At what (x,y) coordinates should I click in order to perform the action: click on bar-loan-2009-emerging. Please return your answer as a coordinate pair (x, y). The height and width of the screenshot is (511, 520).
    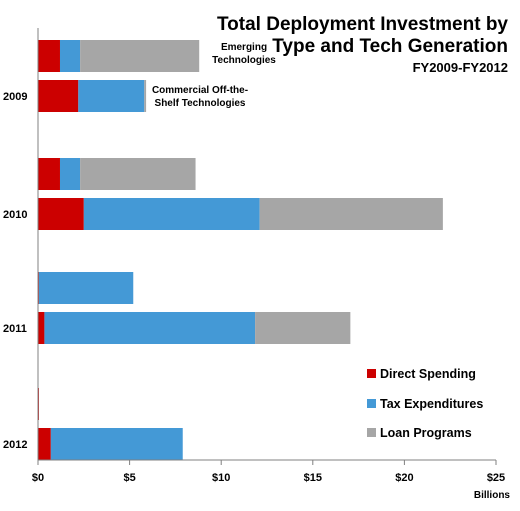
    Looking at the image, I should click on (140, 56).